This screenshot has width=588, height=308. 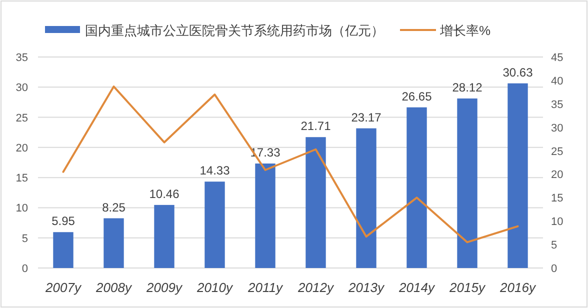 I want to click on data-label: 21.71, so click(x=316, y=126).